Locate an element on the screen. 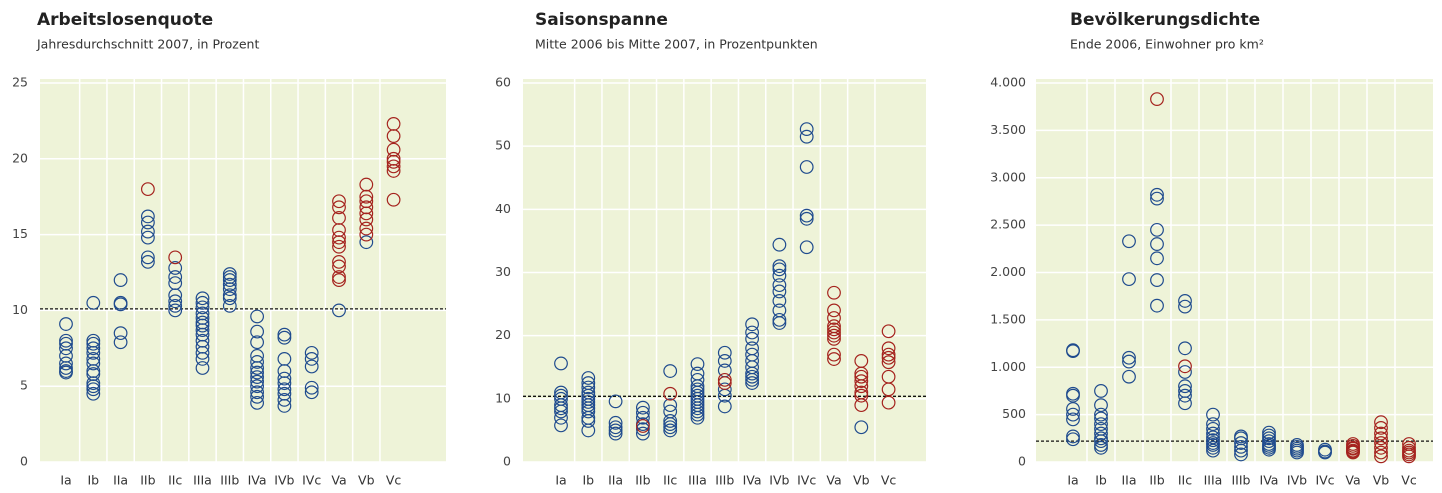 This screenshot has width=1442, height=493. y-tick-label: 30 is located at coordinates (503, 271).